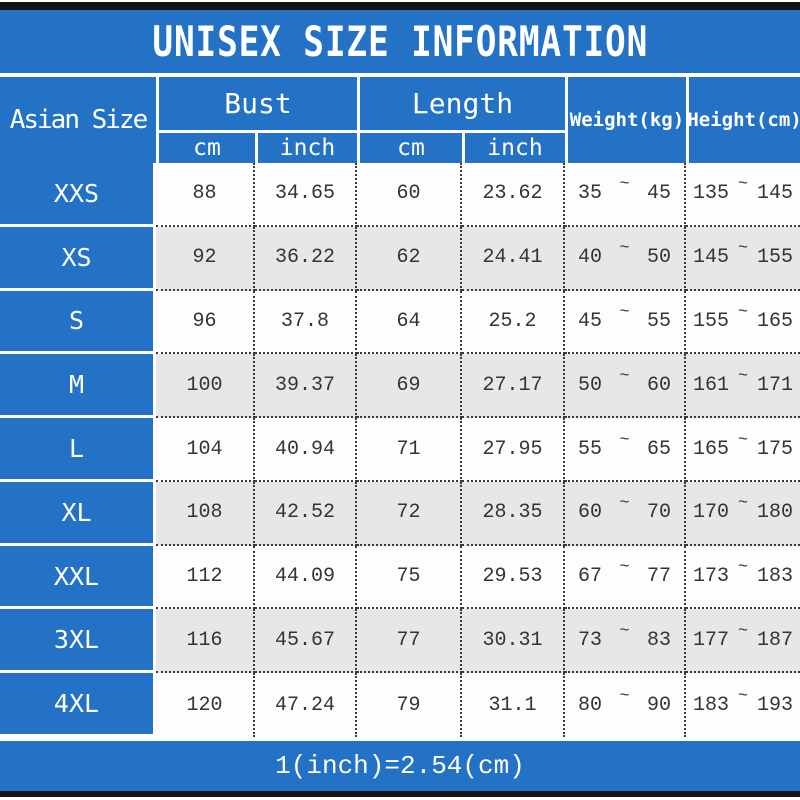 The image size is (800, 800). I want to click on length-inch-value: 24.41, so click(513, 258).